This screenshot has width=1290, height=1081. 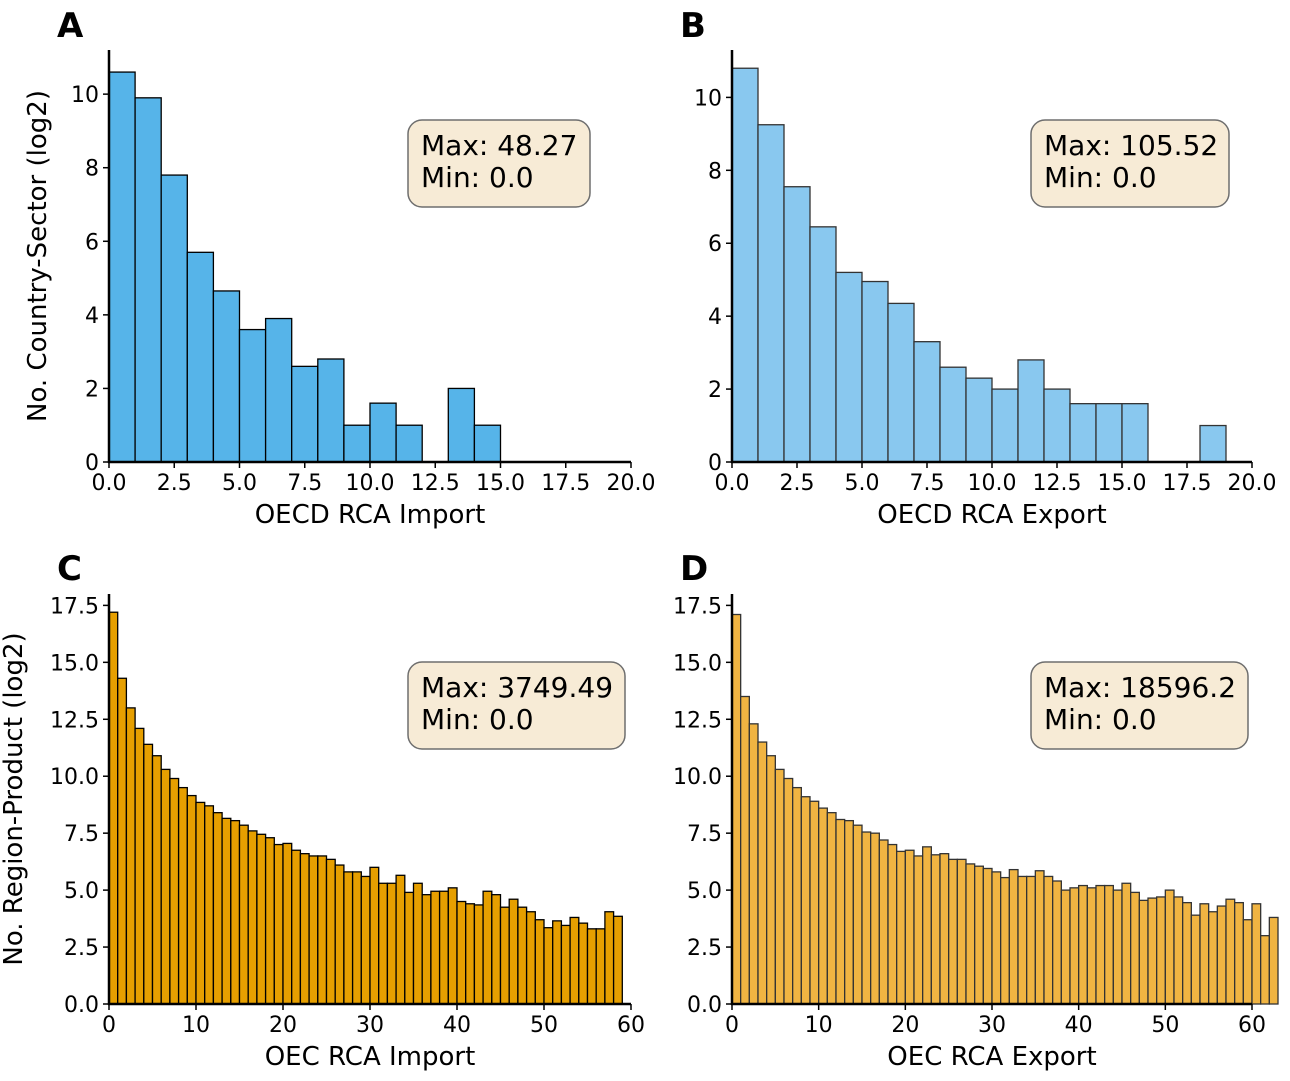 What do you see at coordinates (92, 389) in the screenshot?
I see `y-tick-label: 2` at bounding box center [92, 389].